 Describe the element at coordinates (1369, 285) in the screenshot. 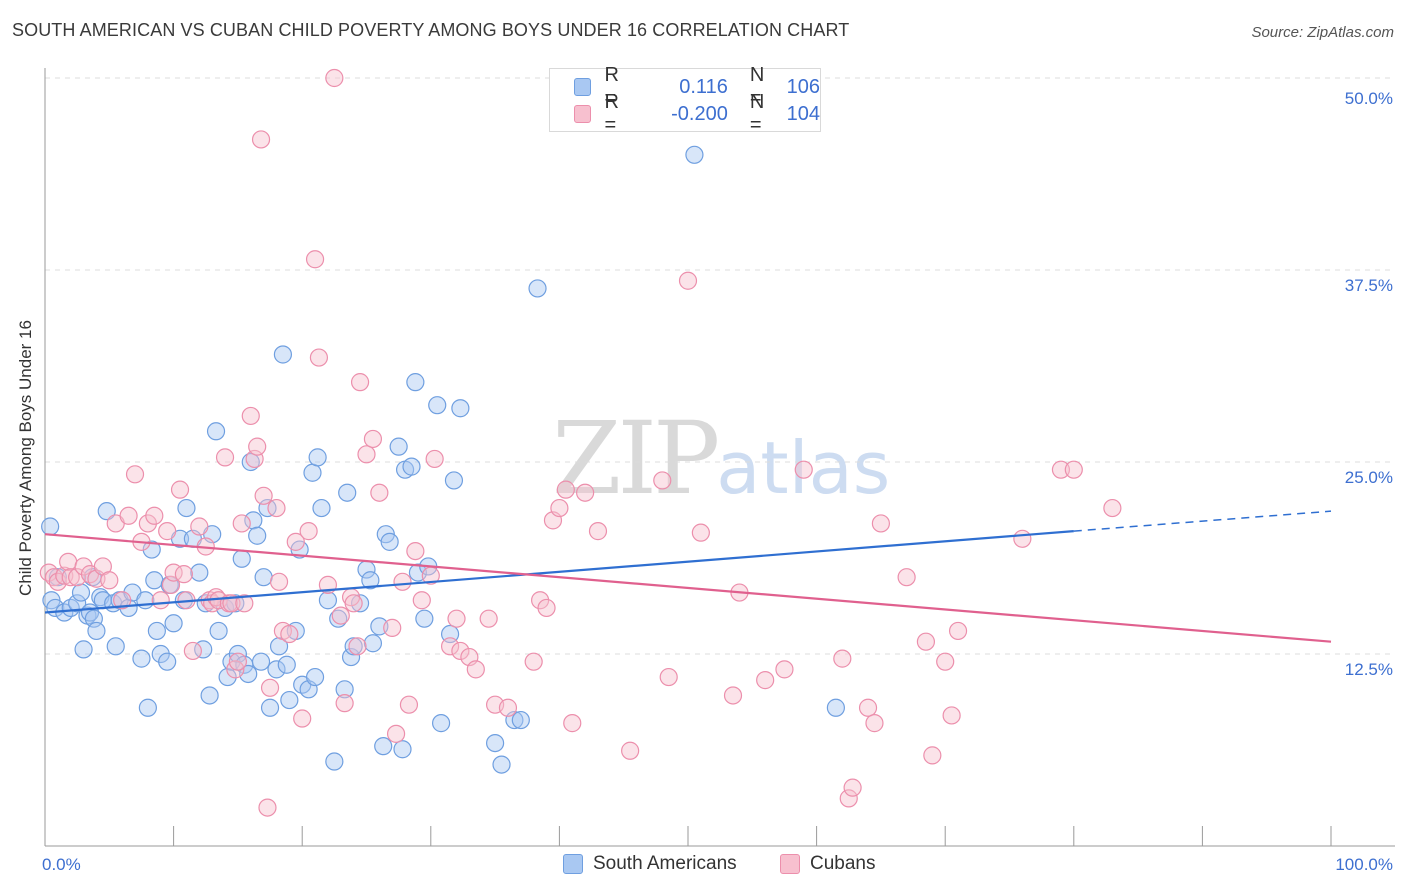

I see `y-tick-label: 37.5%` at that location.